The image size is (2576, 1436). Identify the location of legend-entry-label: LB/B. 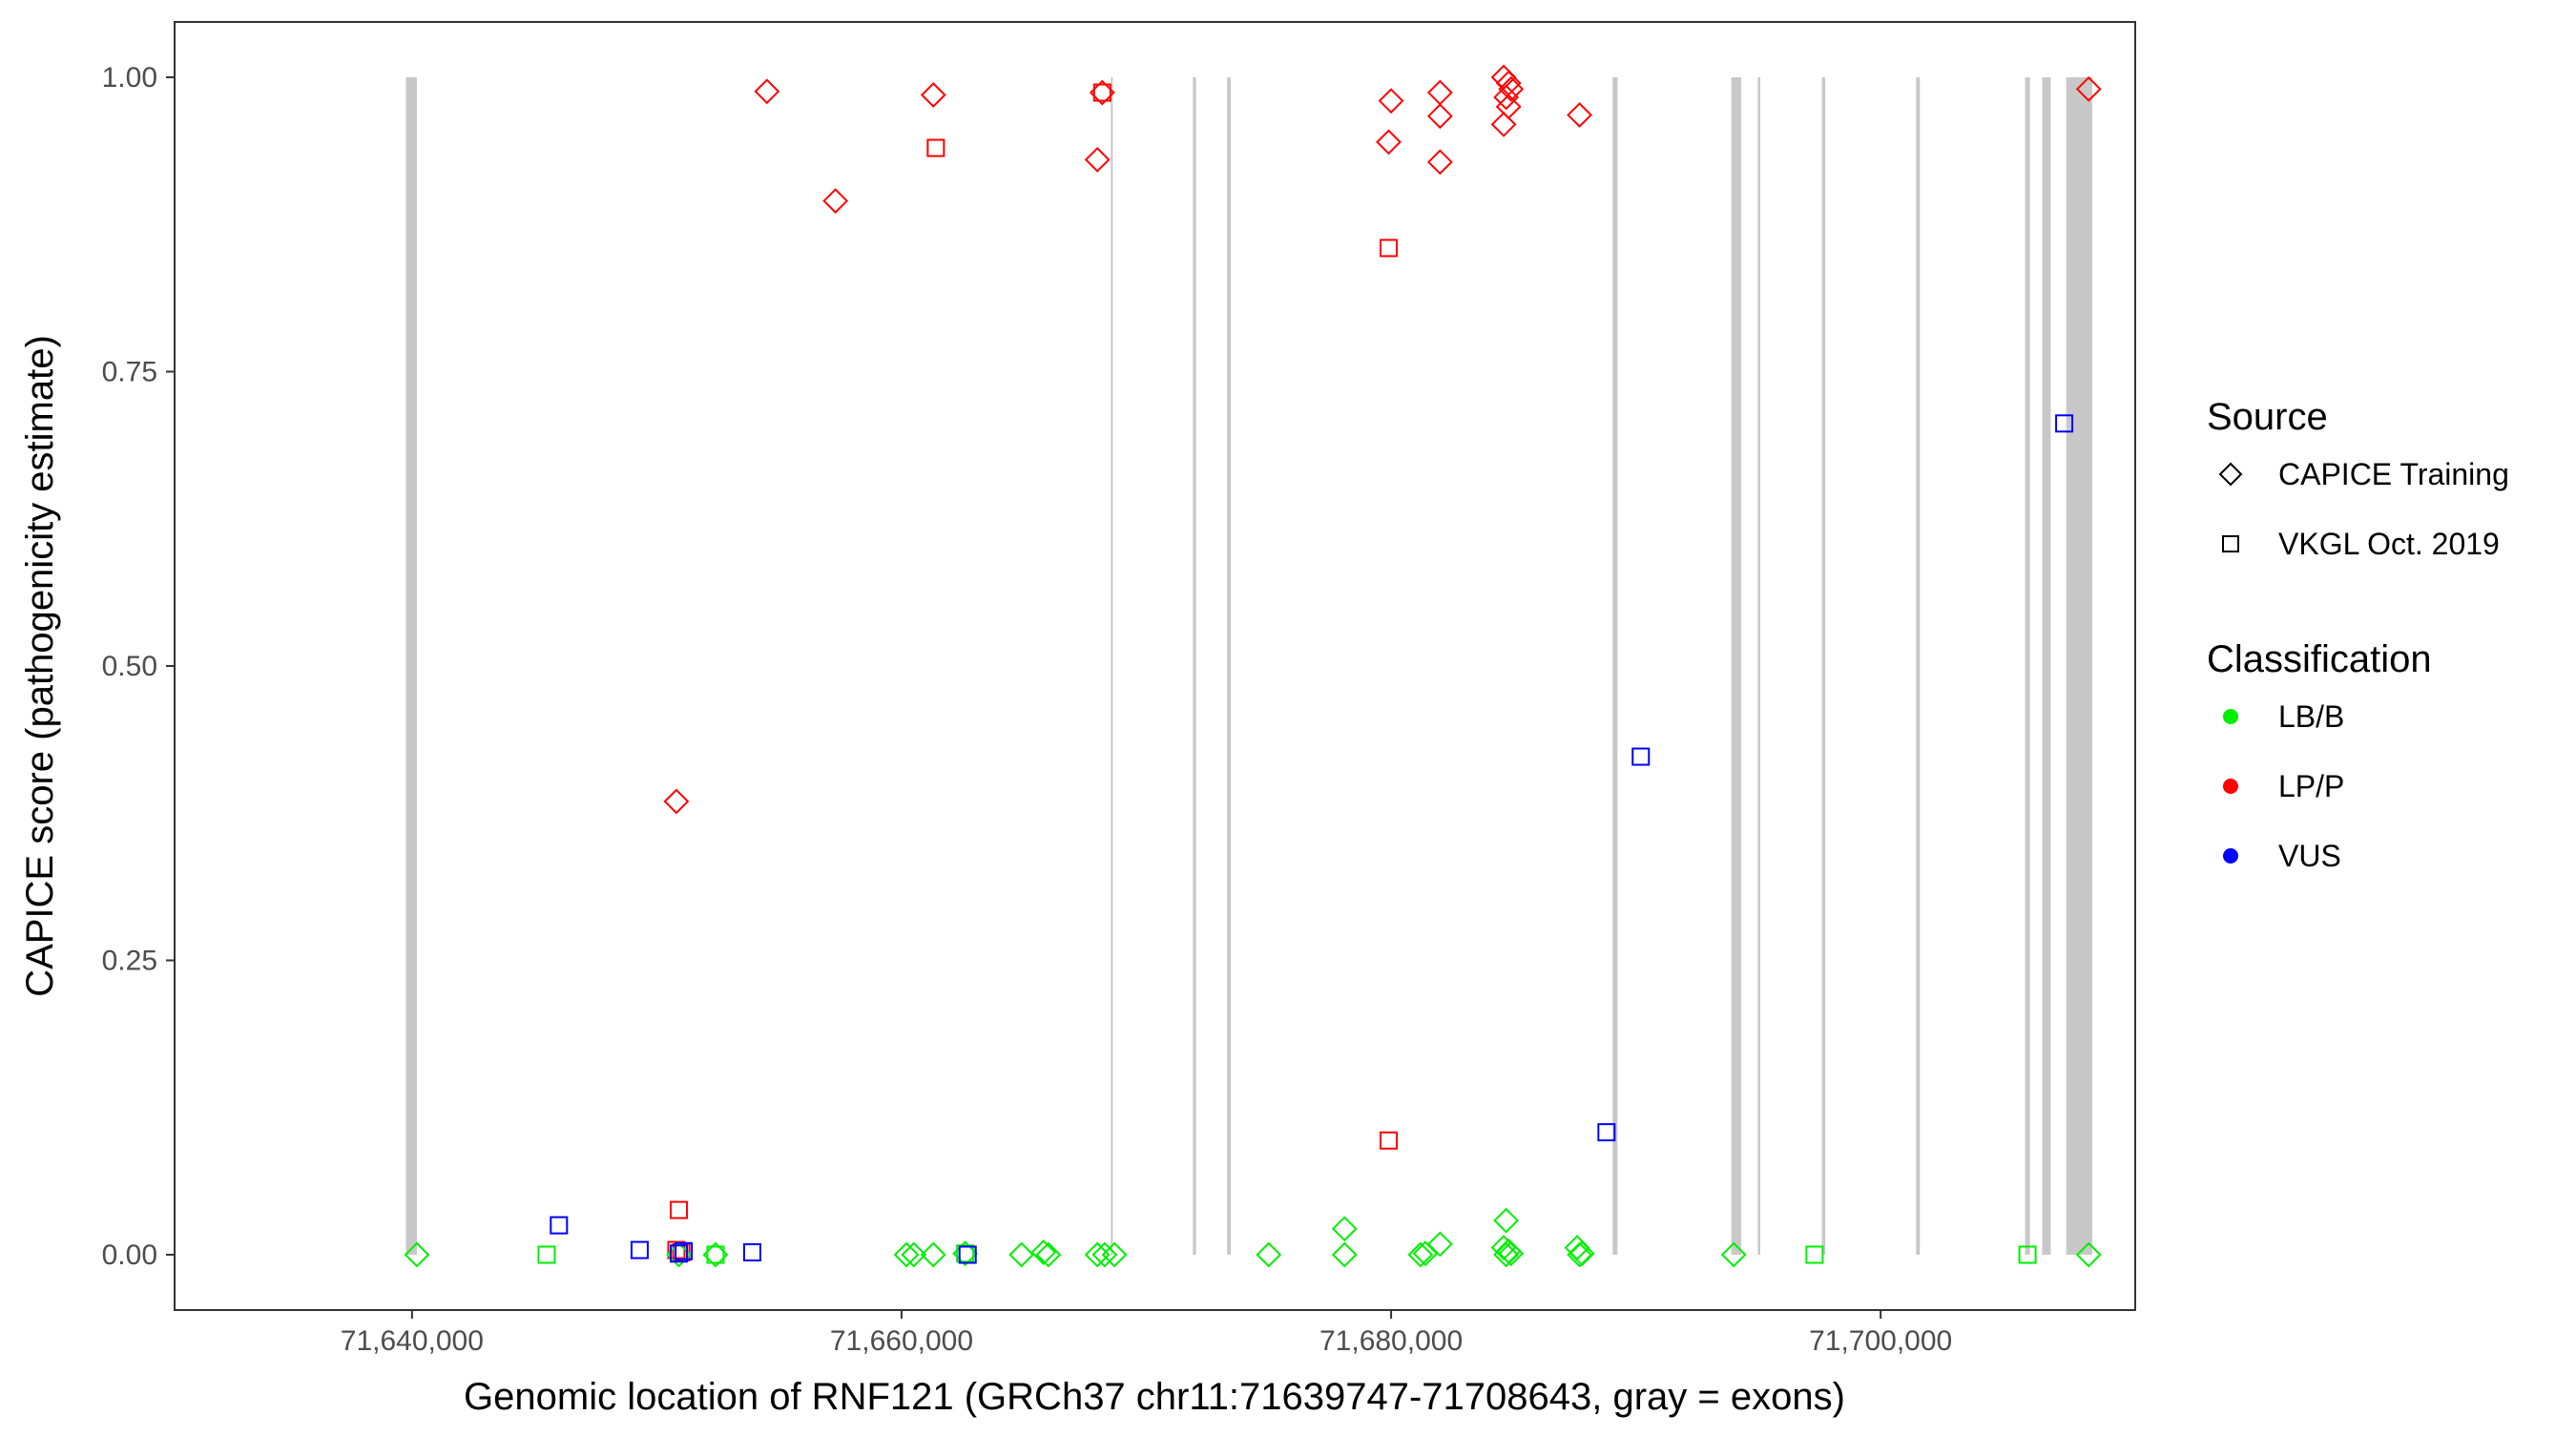
(2311, 716).